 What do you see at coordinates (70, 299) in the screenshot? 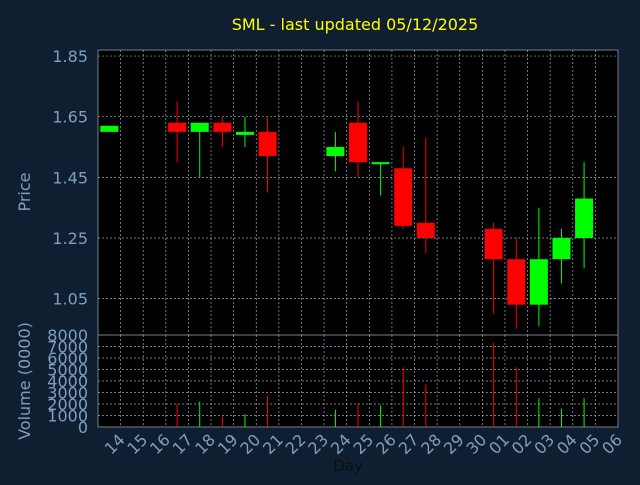
I see `price-tick-label: 1.05` at bounding box center [70, 299].